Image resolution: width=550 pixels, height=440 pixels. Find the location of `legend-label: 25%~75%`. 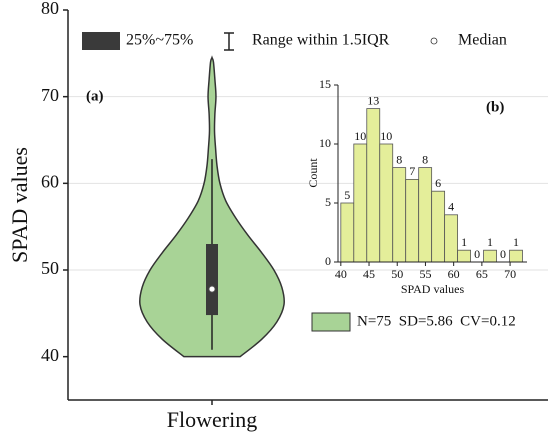

legend-label: 25%~75% is located at coordinates (159, 40).